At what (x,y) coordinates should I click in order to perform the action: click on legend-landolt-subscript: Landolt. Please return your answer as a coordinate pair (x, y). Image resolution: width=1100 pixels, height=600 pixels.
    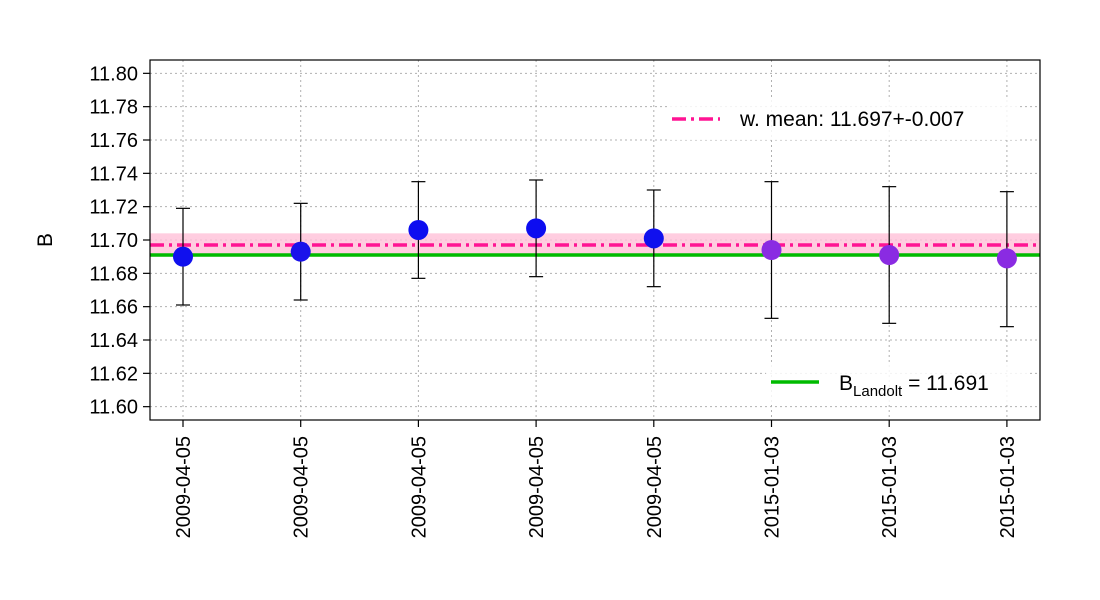
    Looking at the image, I should click on (878, 391).